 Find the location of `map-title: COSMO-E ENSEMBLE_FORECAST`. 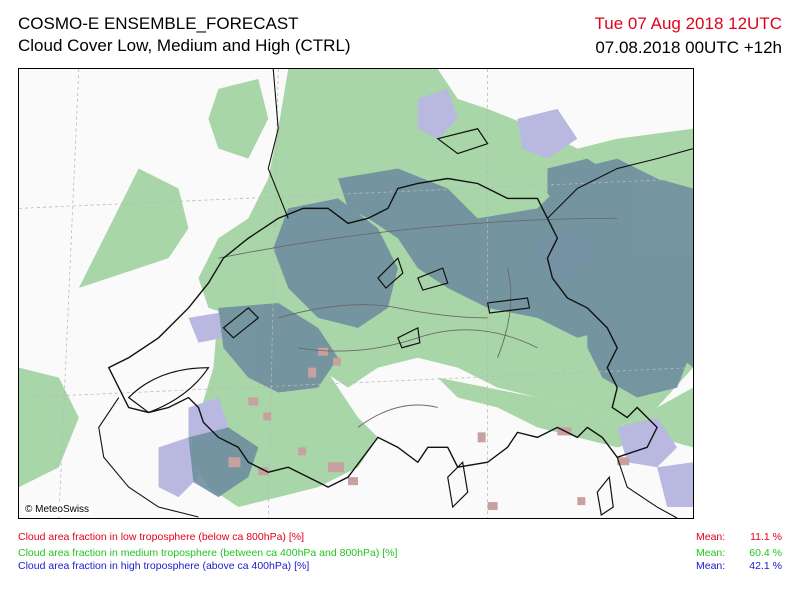

map-title: COSMO-E ENSEMBLE_FORECAST is located at coordinates (158, 23).